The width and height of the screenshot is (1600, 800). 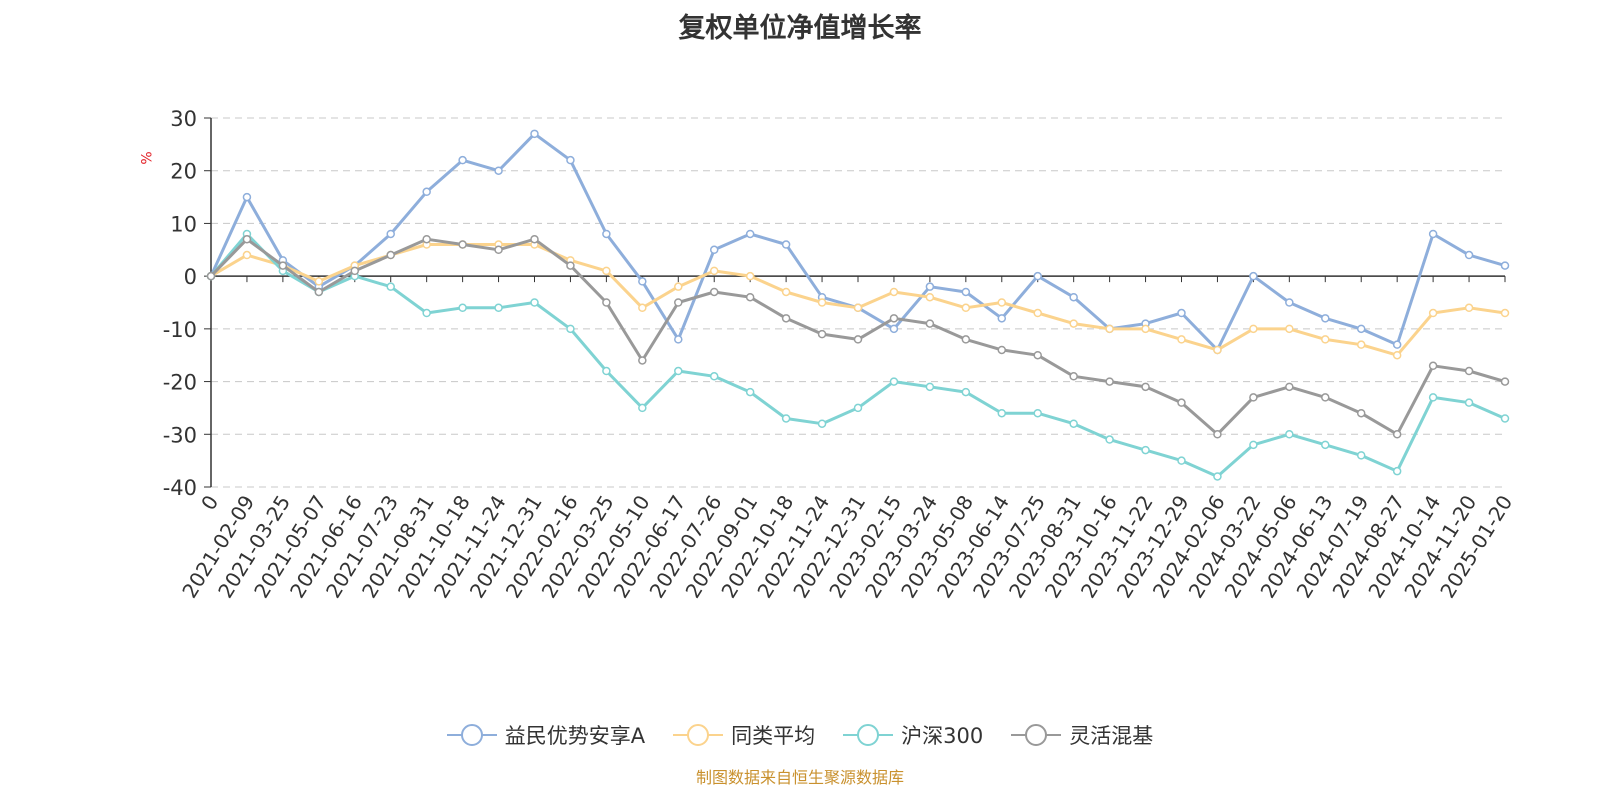 I want to click on y-tick-label: -10, so click(x=180, y=330).